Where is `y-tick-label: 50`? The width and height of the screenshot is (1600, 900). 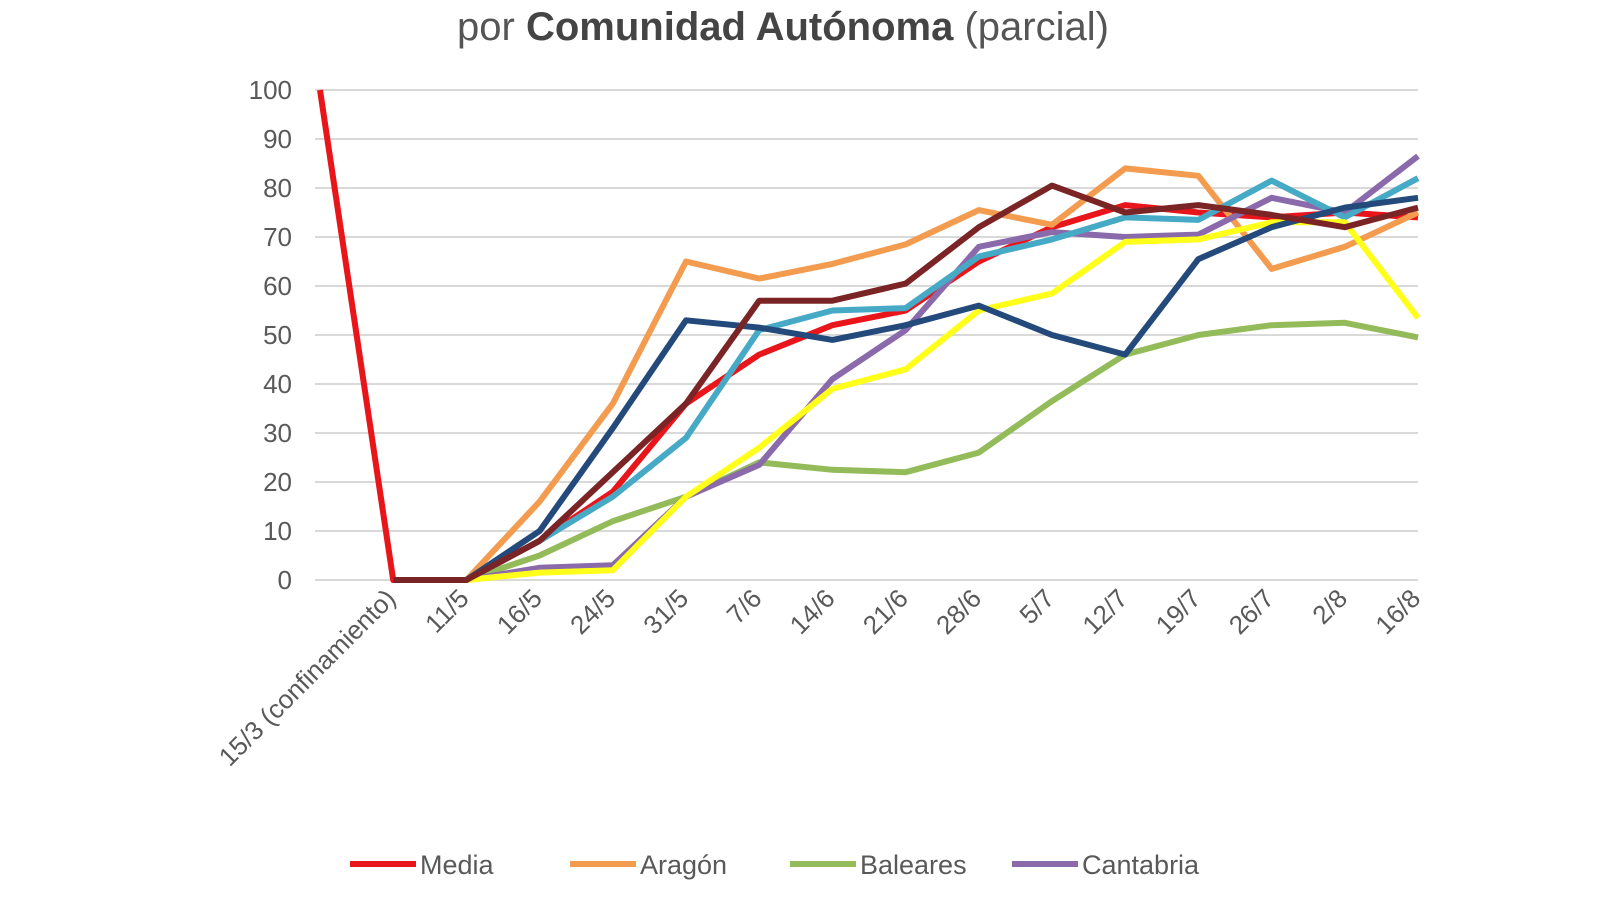 y-tick-label: 50 is located at coordinates (277, 335).